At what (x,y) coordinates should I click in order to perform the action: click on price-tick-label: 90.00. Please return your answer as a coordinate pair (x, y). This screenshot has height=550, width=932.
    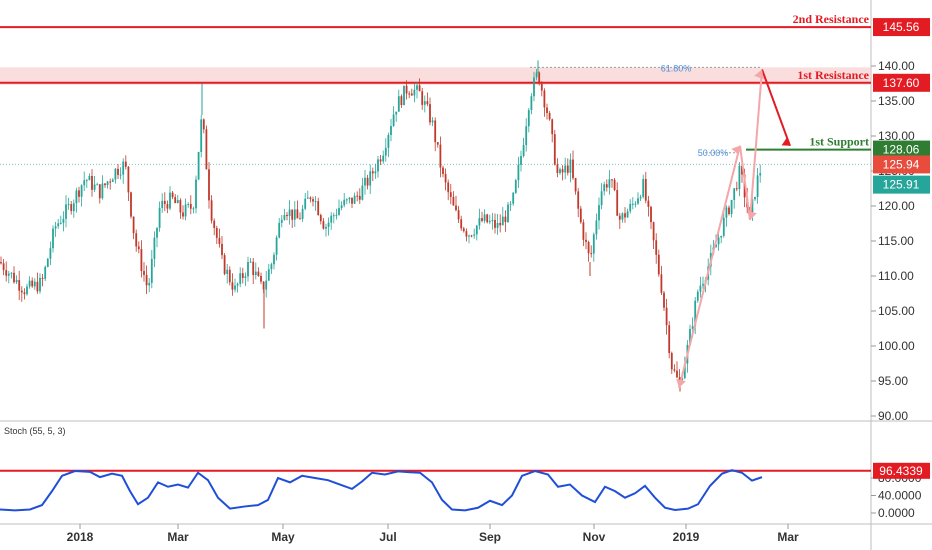
    Looking at the image, I should click on (893, 416).